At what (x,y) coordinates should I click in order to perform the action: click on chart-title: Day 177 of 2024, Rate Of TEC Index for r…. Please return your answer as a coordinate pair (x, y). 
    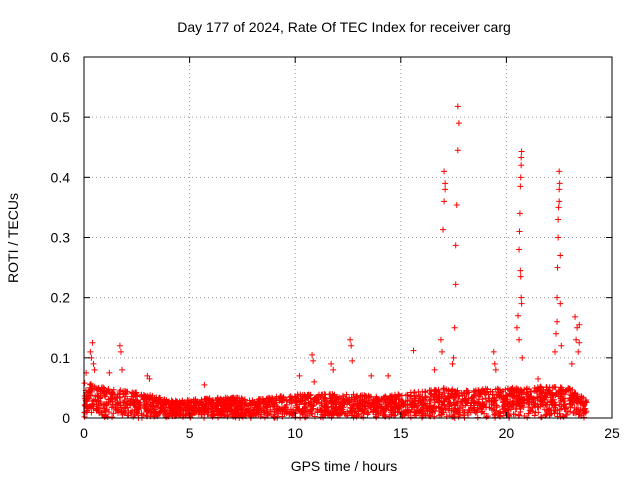
    Looking at the image, I should click on (344, 27).